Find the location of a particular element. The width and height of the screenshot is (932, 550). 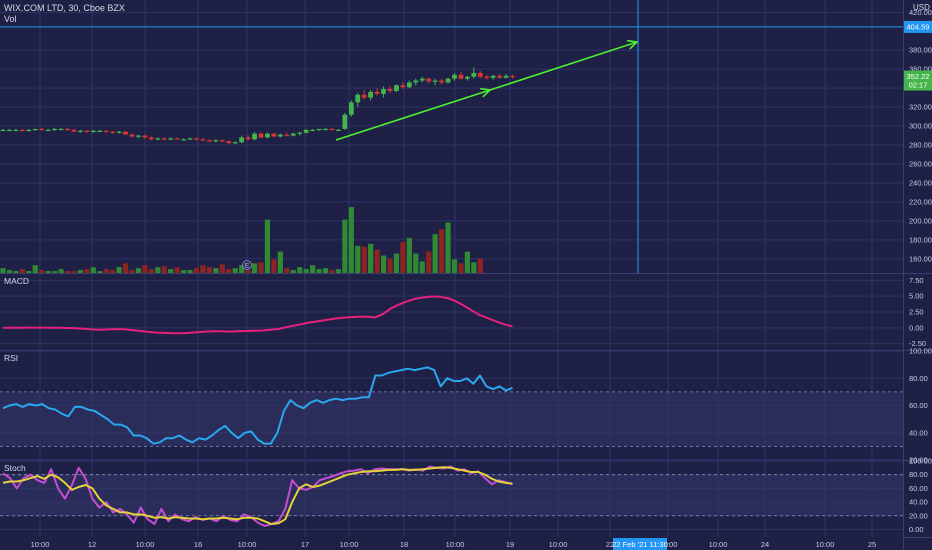

price-tick-label: 320.00 is located at coordinates (920, 107).